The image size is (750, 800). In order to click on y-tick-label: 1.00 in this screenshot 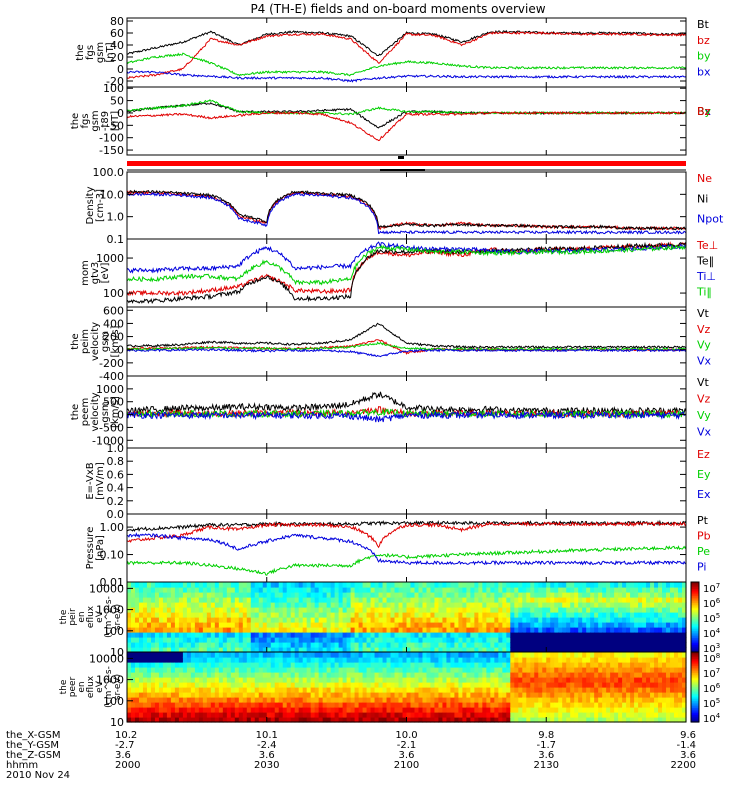, I will do `click(112, 527)`.